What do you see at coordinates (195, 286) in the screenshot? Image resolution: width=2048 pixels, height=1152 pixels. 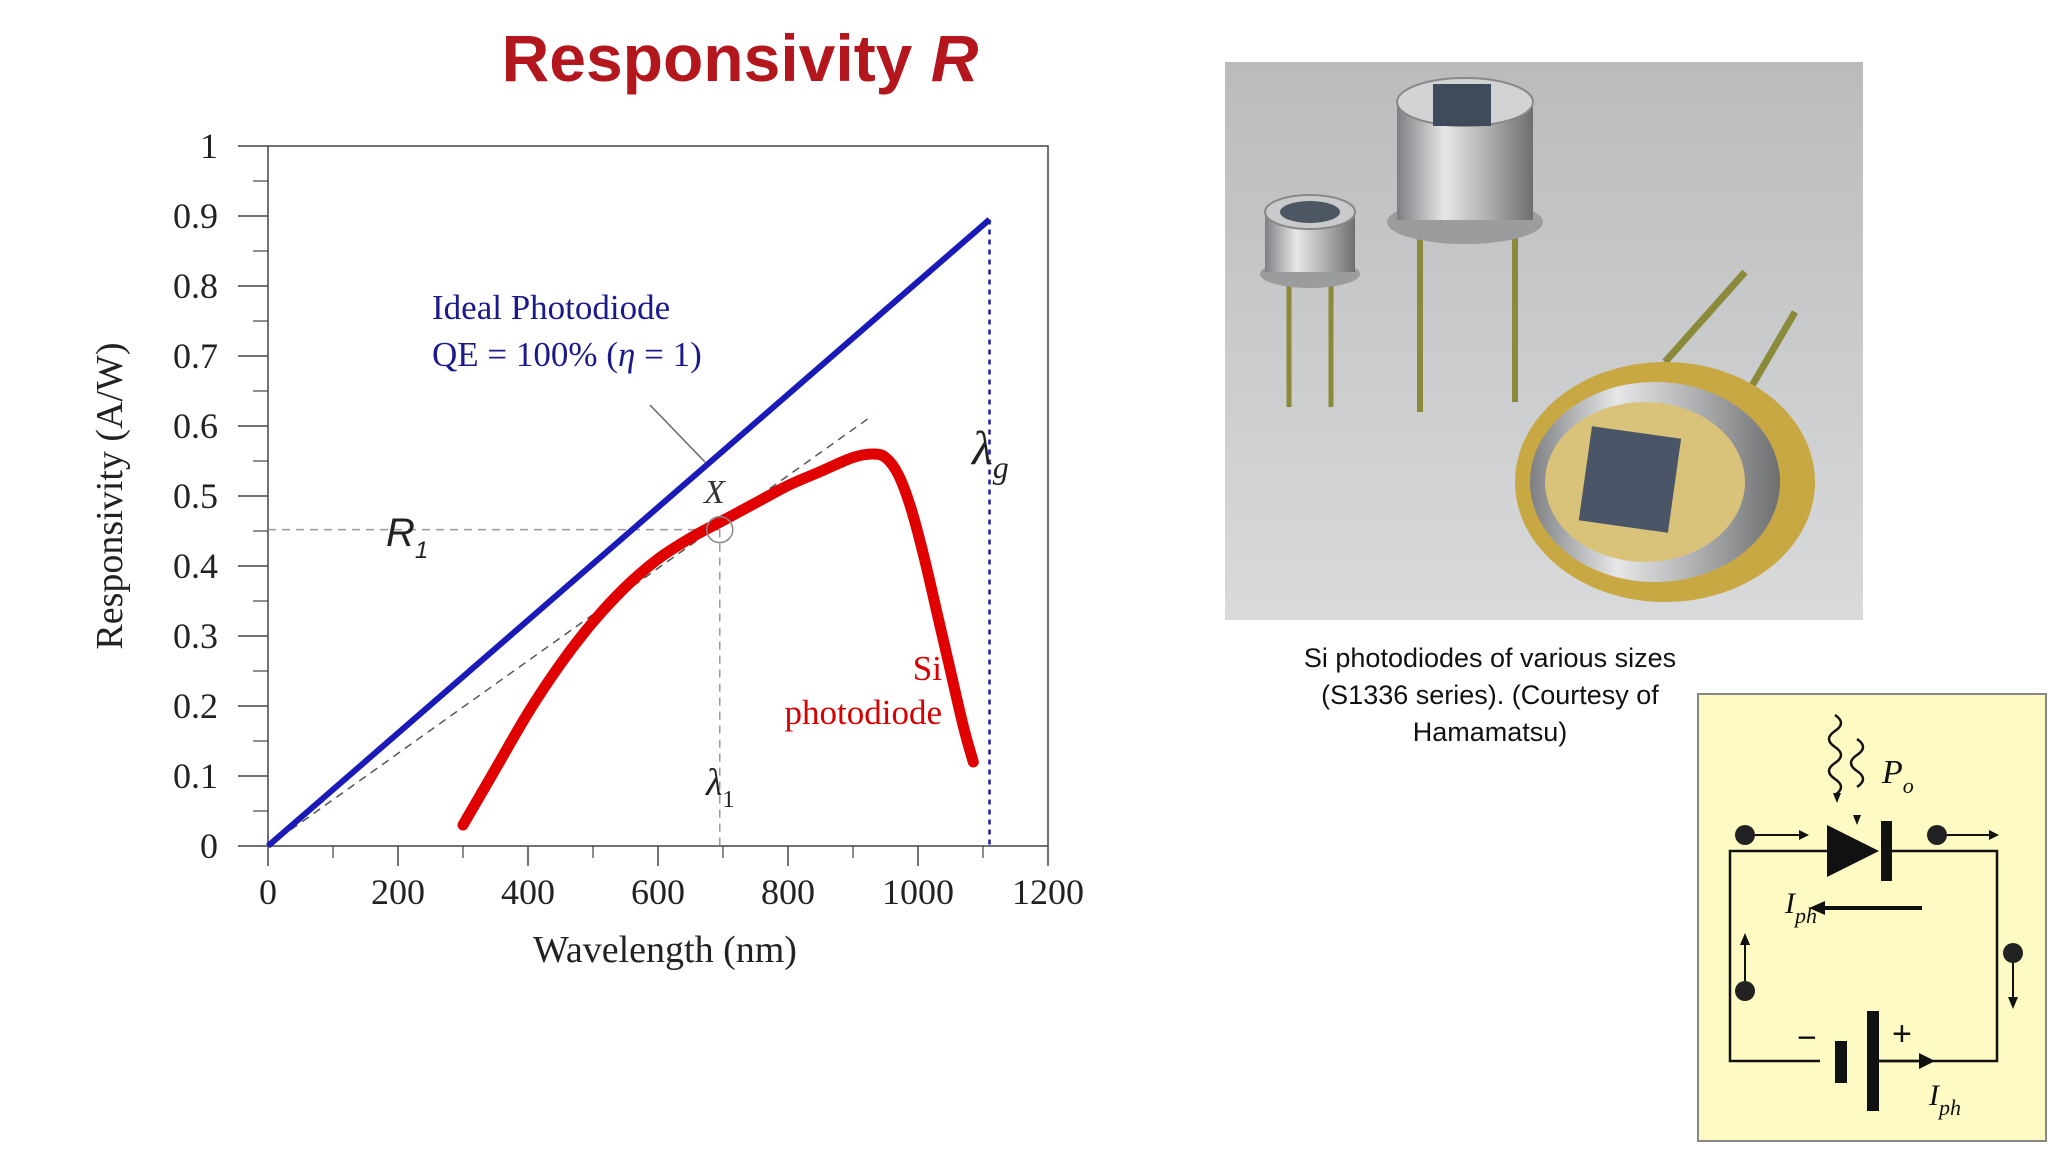 I see `y-tick-label: 0.8` at bounding box center [195, 286].